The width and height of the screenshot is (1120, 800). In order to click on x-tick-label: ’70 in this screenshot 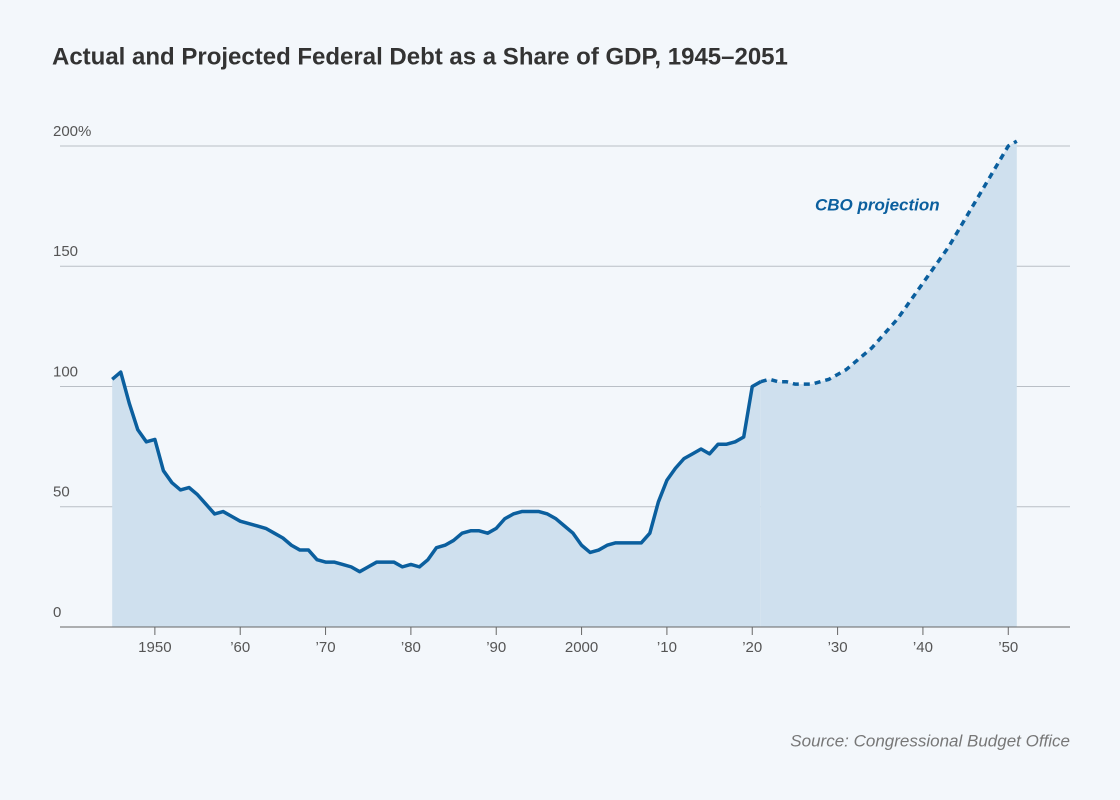, I will do `click(326, 647)`.